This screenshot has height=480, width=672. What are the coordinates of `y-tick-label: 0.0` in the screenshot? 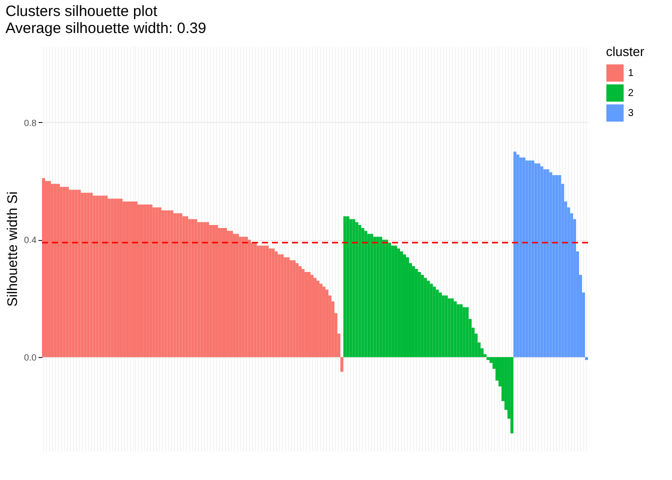 It's located at (30, 357).